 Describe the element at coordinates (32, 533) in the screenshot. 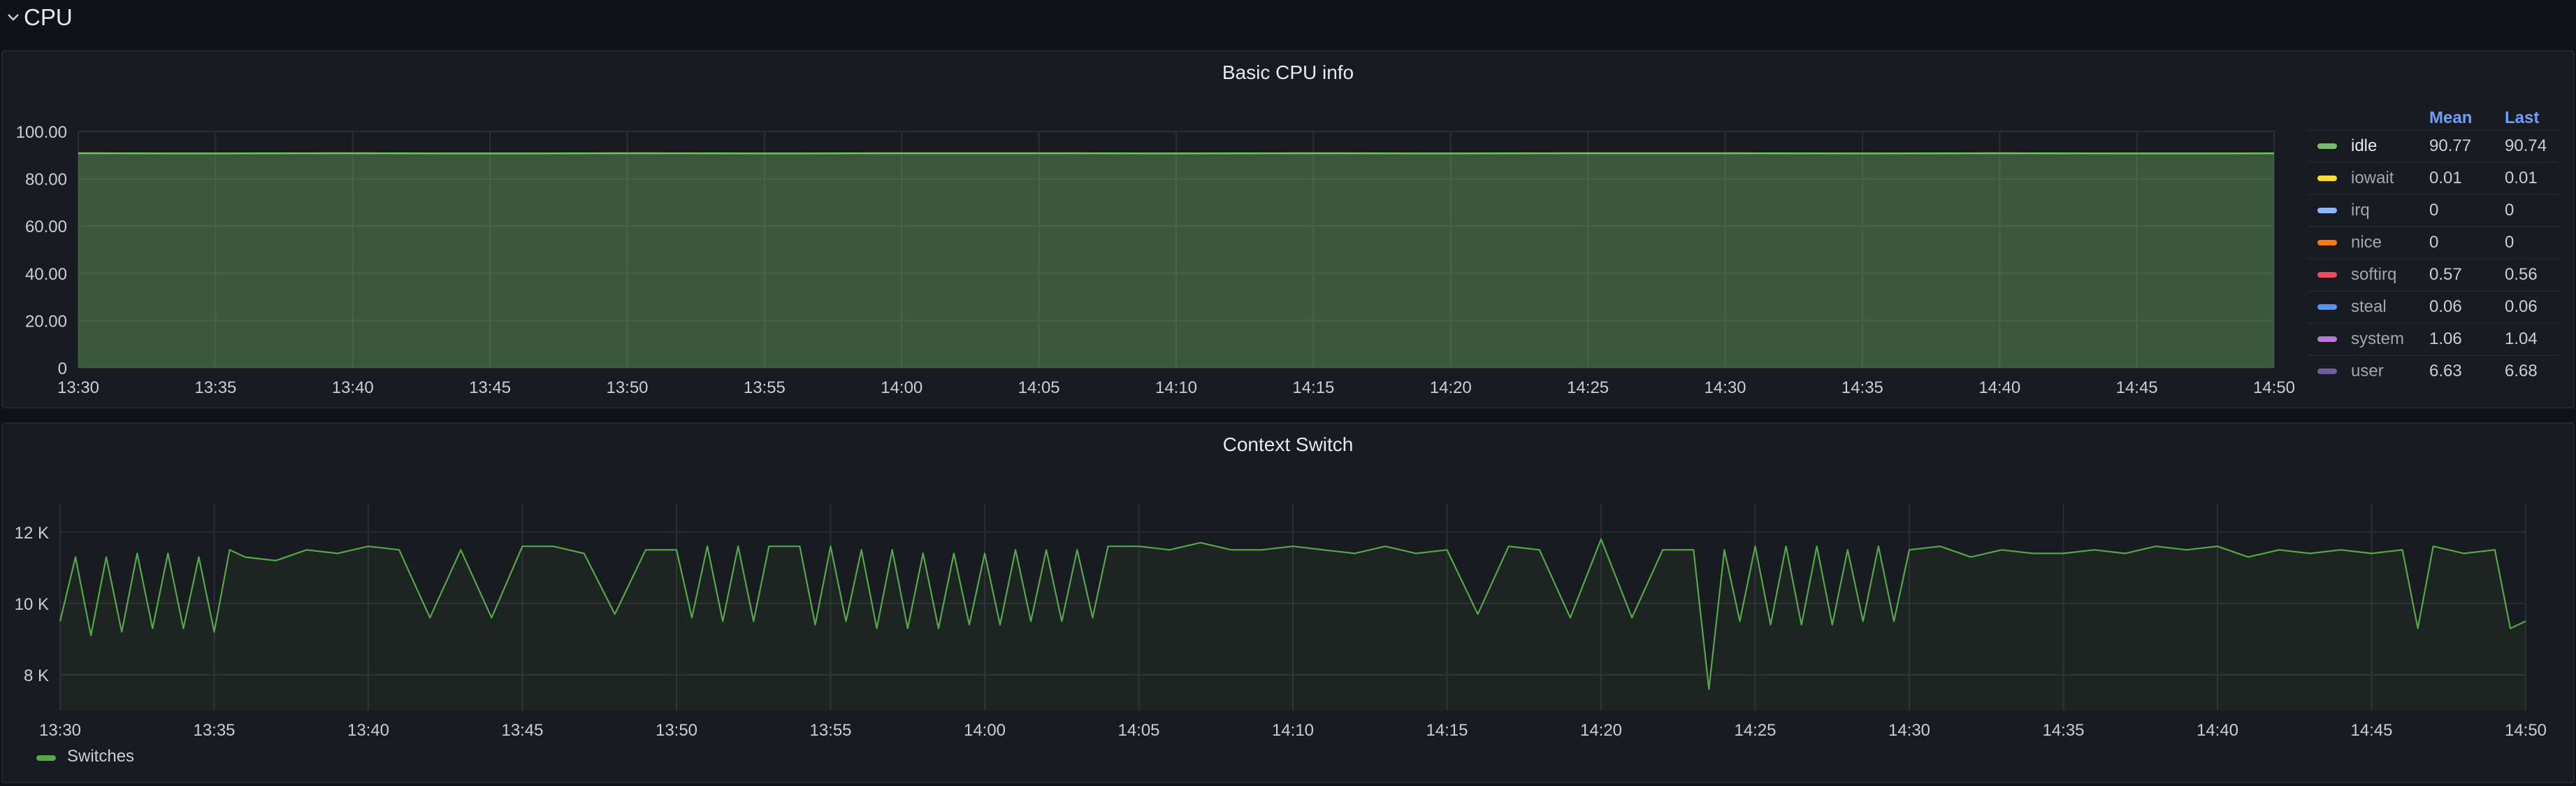

I see `y-tick-label: 12 K` at that location.